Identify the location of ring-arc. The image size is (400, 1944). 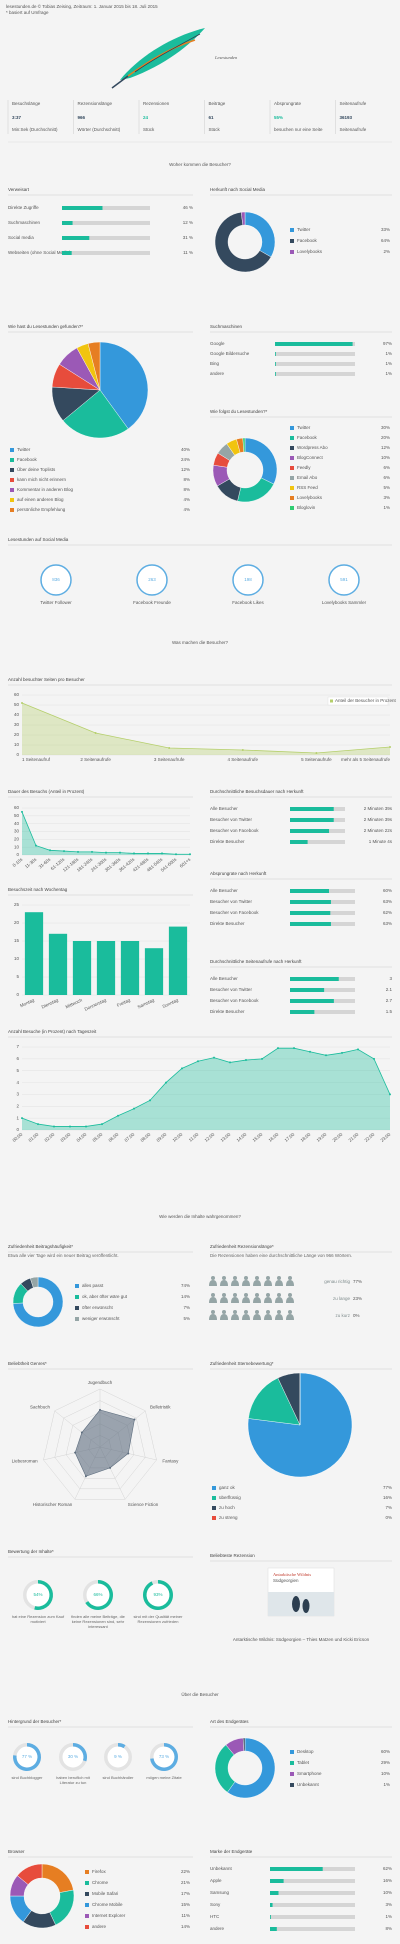
(80, 1752).